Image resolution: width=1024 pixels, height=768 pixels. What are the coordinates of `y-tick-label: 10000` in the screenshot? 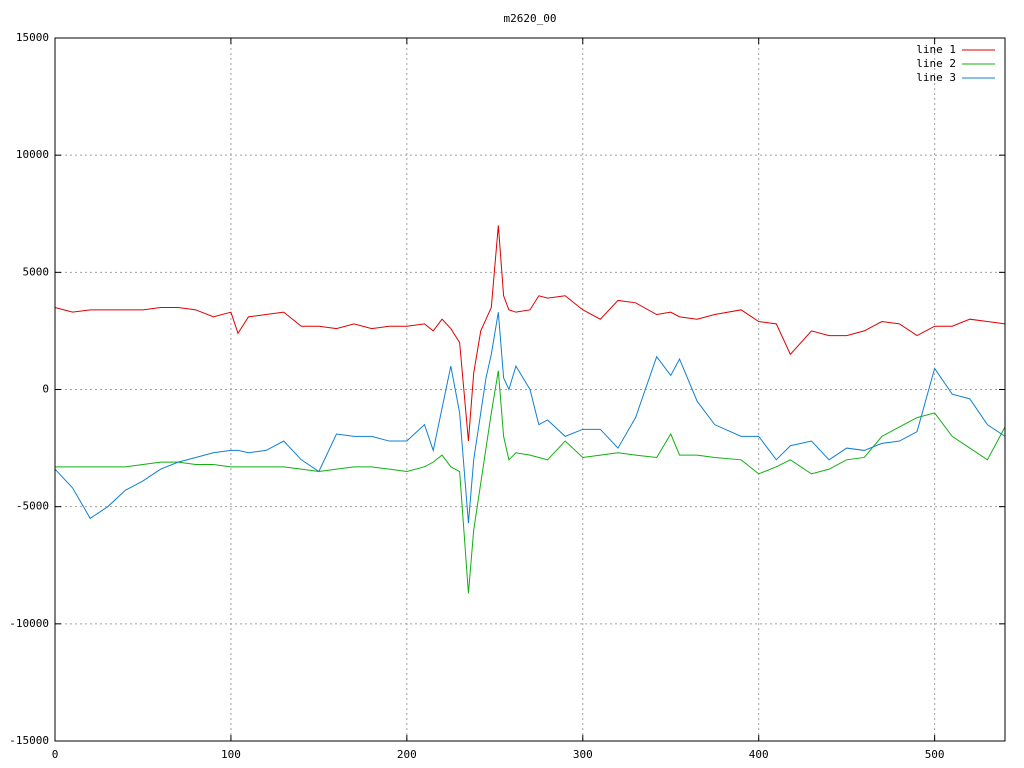 It's located at (32, 154).